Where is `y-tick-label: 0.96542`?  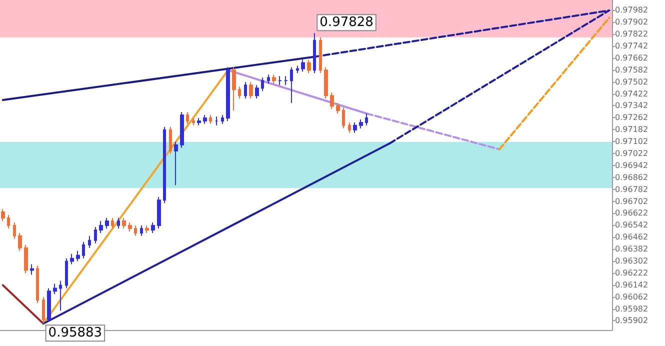 y-tick-label: 0.96542 is located at coordinates (631, 225).